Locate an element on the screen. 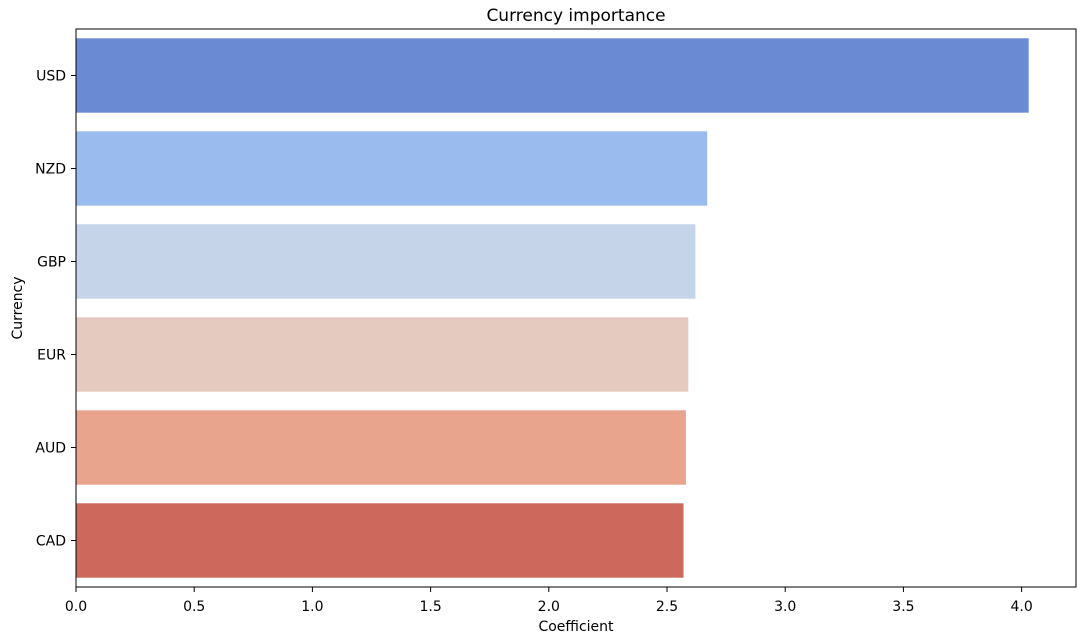 Image resolution: width=1091 pixels, height=643 pixels. bar-cad is located at coordinates (380, 540).